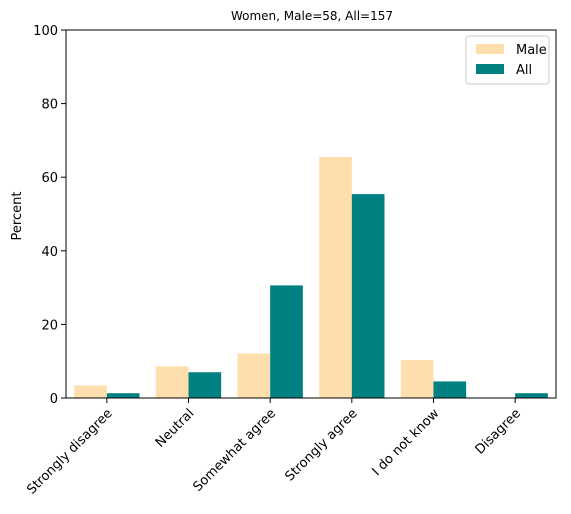  What do you see at coordinates (49, 105) in the screenshot?
I see `y-tick-label-4: 80` at bounding box center [49, 105].